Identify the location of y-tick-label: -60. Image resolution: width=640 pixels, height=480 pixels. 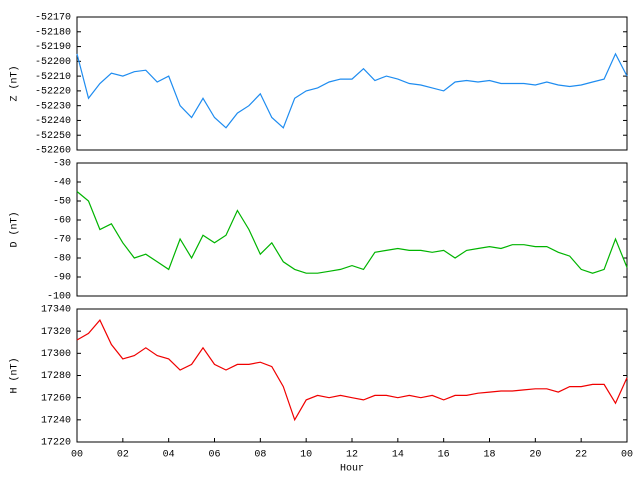
(62, 221).